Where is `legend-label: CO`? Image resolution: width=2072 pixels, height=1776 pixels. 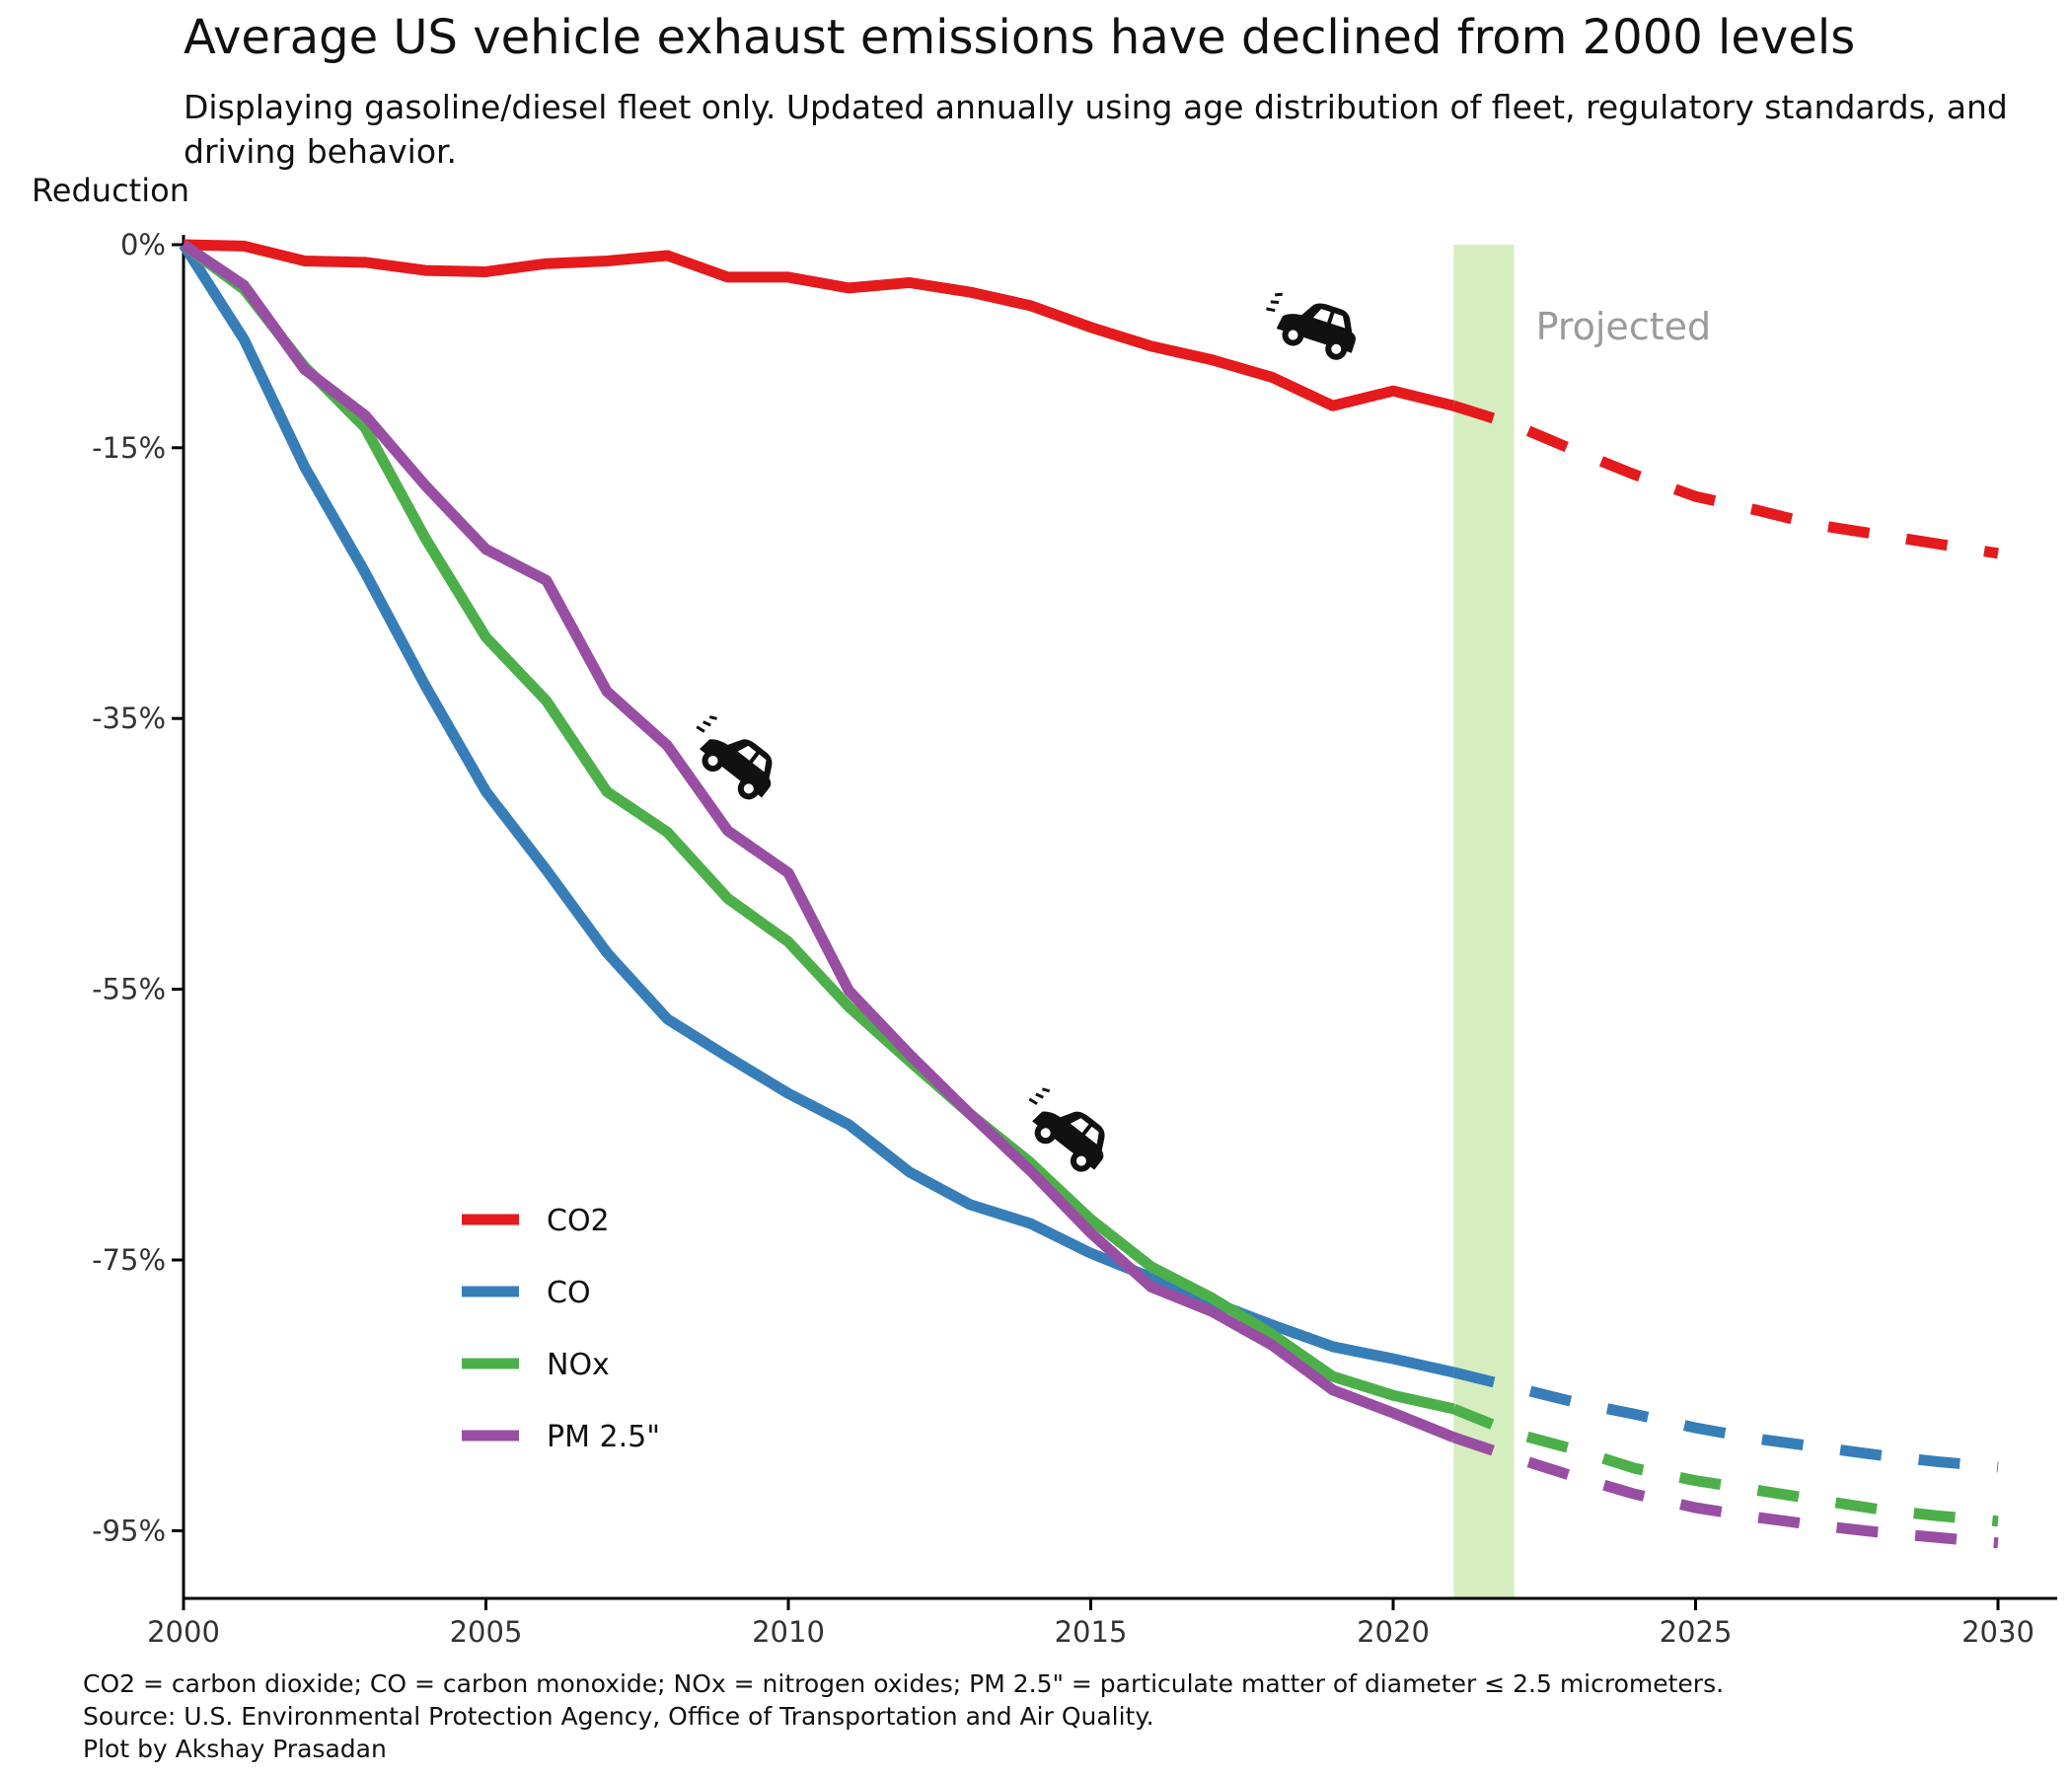
legend-label: CO is located at coordinates (569, 1293).